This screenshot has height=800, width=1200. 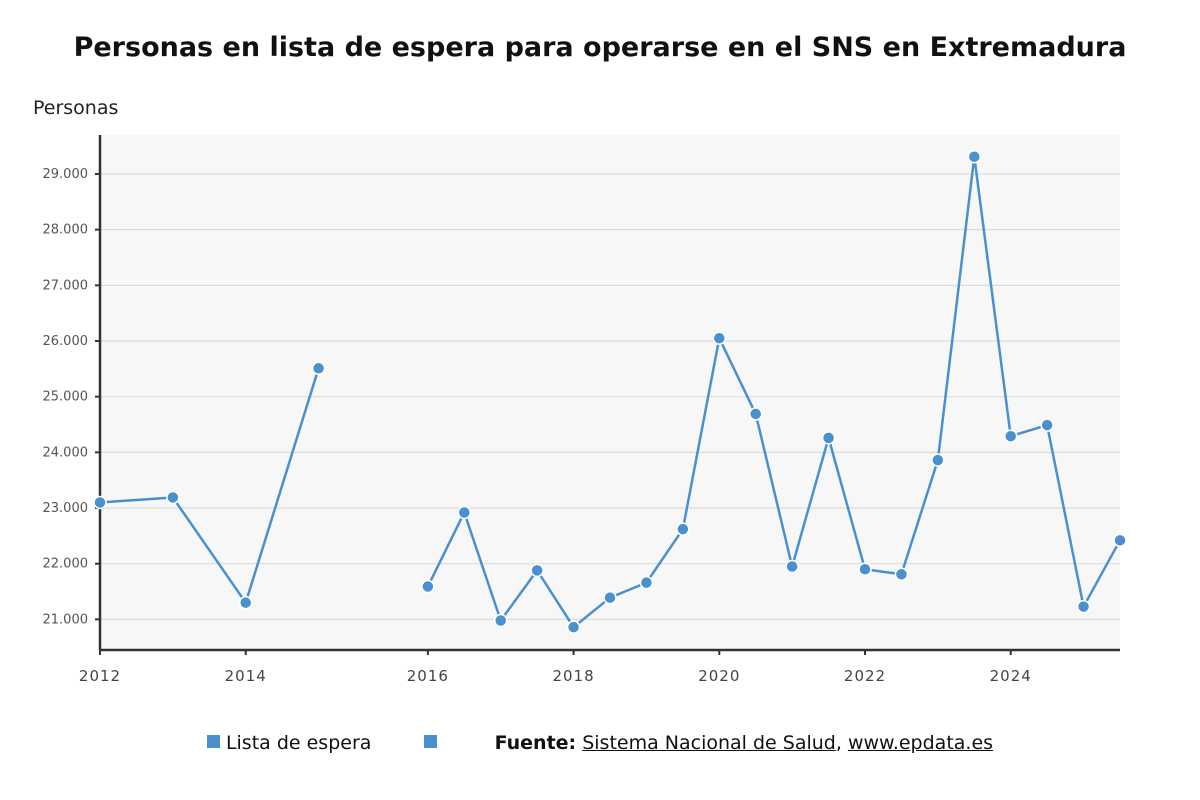 I want to click on y-tick-label: 22.000, so click(x=66, y=564).